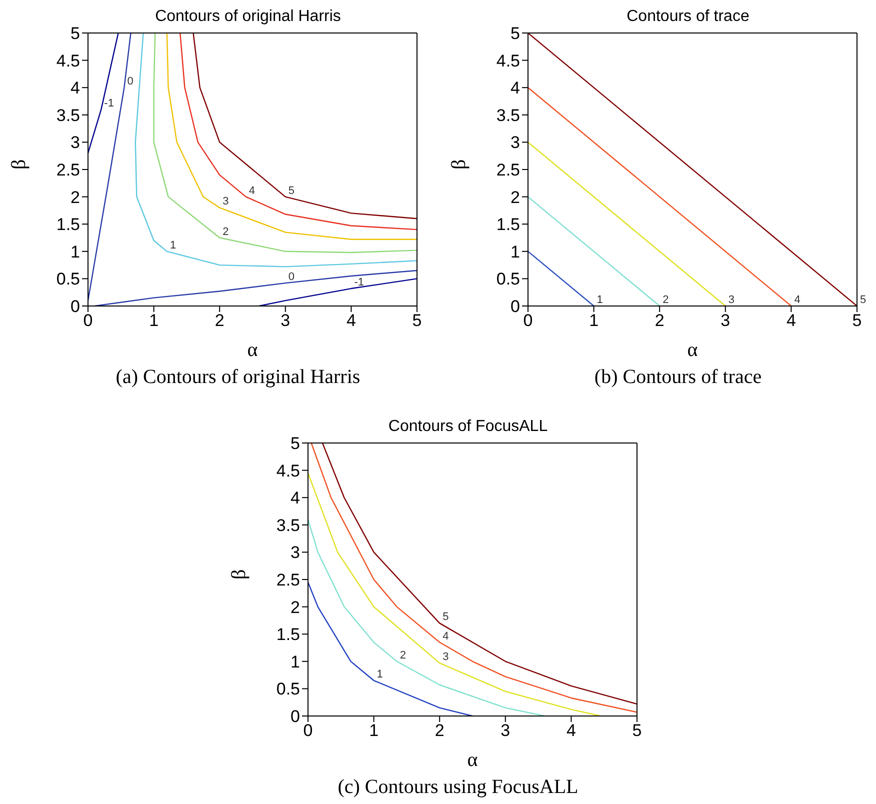  What do you see at coordinates (468, 427) in the screenshot?
I see `chart-title: Contours of FocusALL` at bounding box center [468, 427].